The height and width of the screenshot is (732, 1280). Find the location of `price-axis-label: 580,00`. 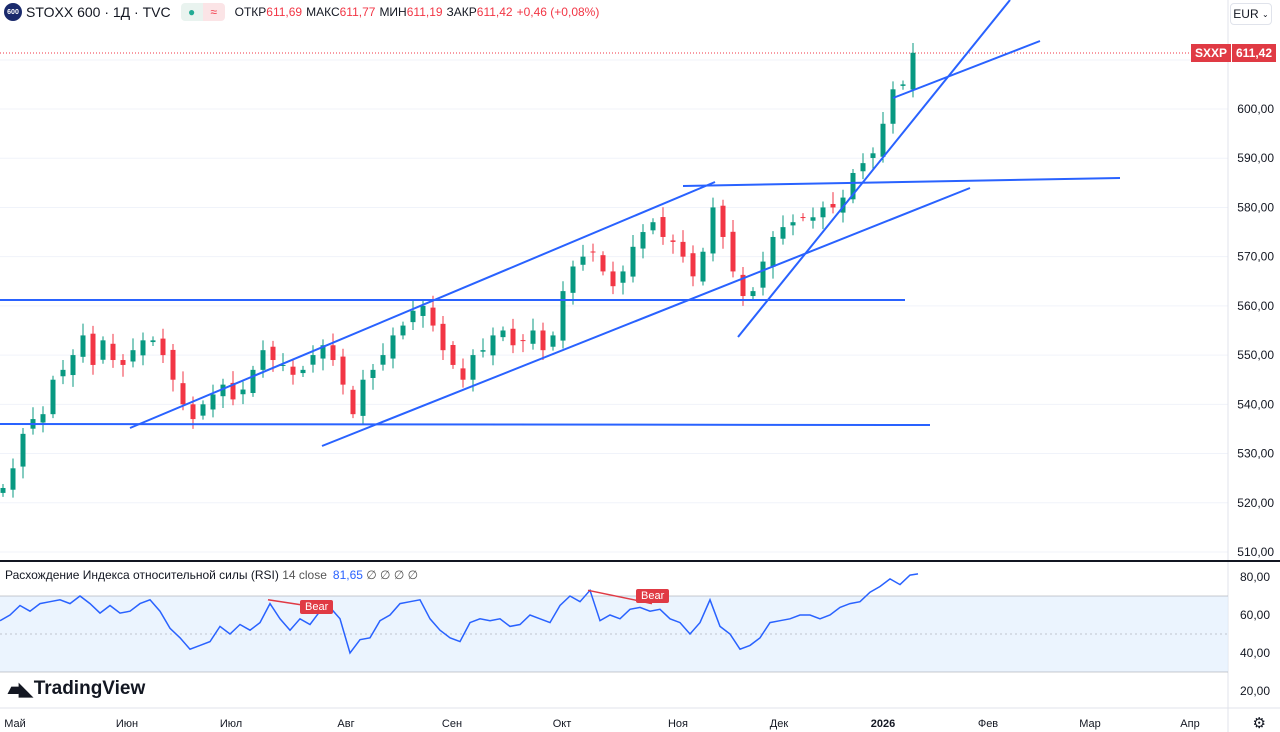

price-axis-label: 580,00 is located at coordinates (1255, 207).